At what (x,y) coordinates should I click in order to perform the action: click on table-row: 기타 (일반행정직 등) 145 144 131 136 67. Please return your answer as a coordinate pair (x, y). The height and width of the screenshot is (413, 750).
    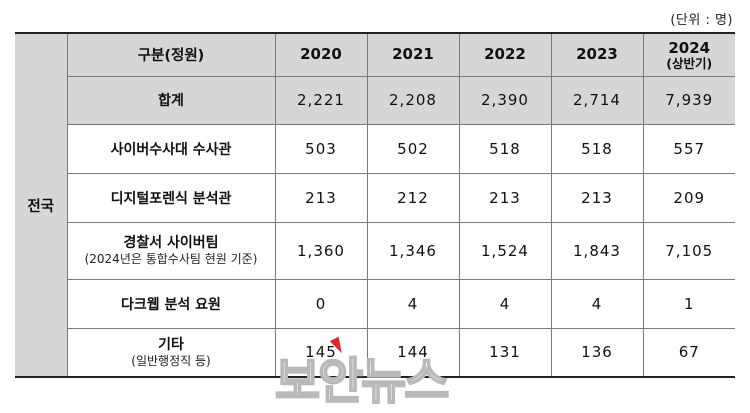
    Looking at the image, I should click on (375, 352).